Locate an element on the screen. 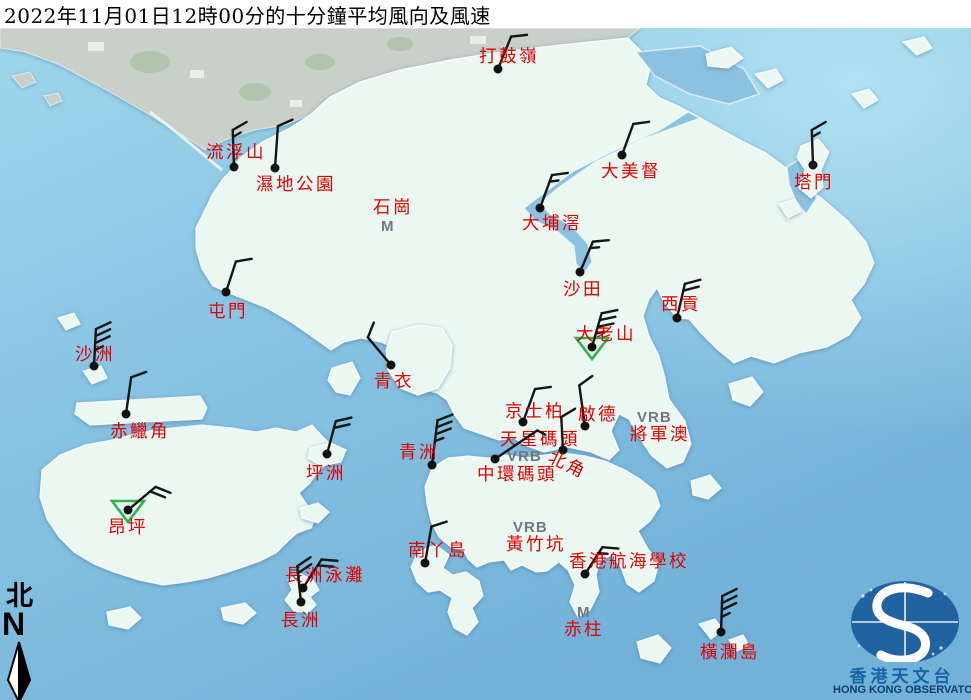 The width and height of the screenshot is (971, 700). station-香港航海學校: 香港航海學校 is located at coordinates (629, 562).